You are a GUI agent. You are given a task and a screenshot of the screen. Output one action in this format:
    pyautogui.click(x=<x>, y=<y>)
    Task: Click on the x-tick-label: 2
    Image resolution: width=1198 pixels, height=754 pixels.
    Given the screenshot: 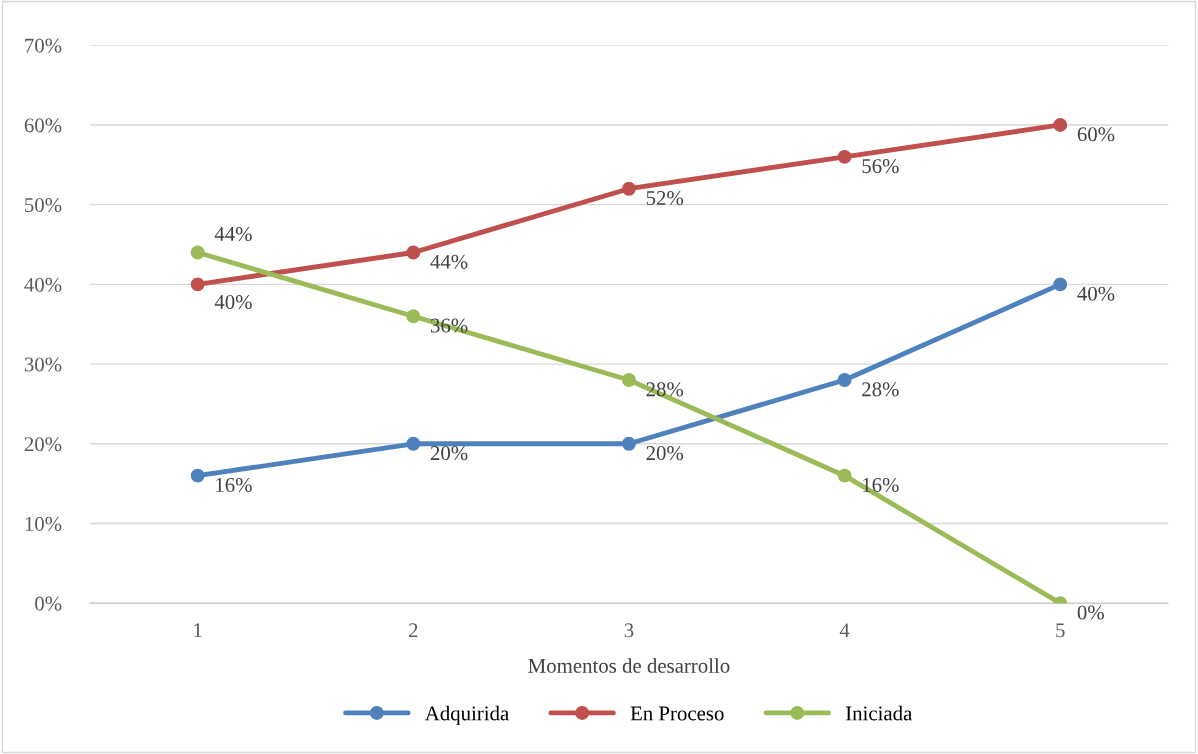 What is the action you would take?
    pyautogui.click(x=413, y=630)
    